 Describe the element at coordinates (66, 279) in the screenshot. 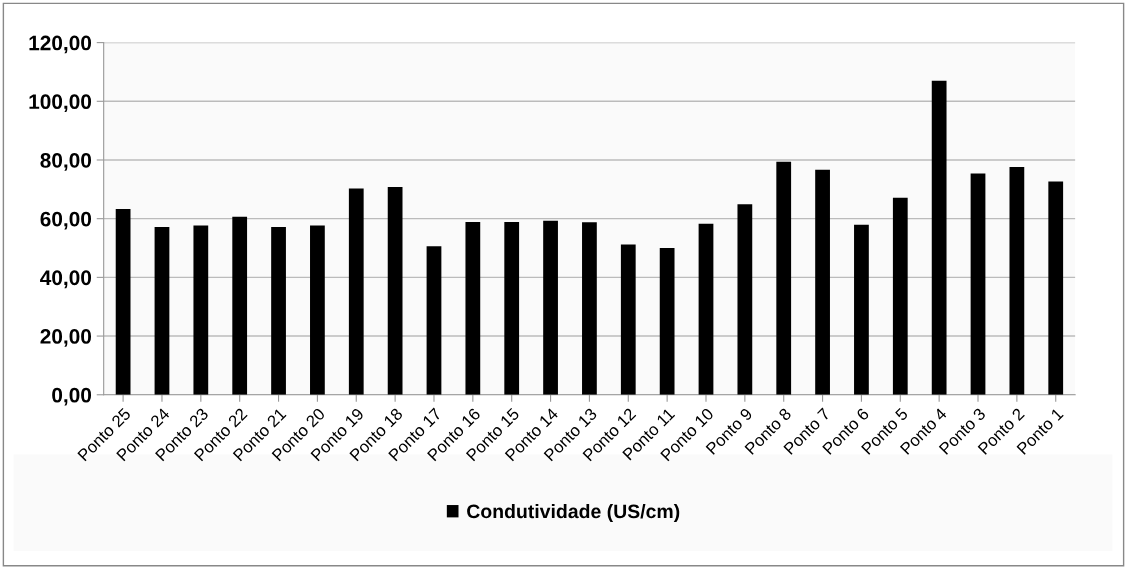

I see `y-tick-label: 40,00` at that location.